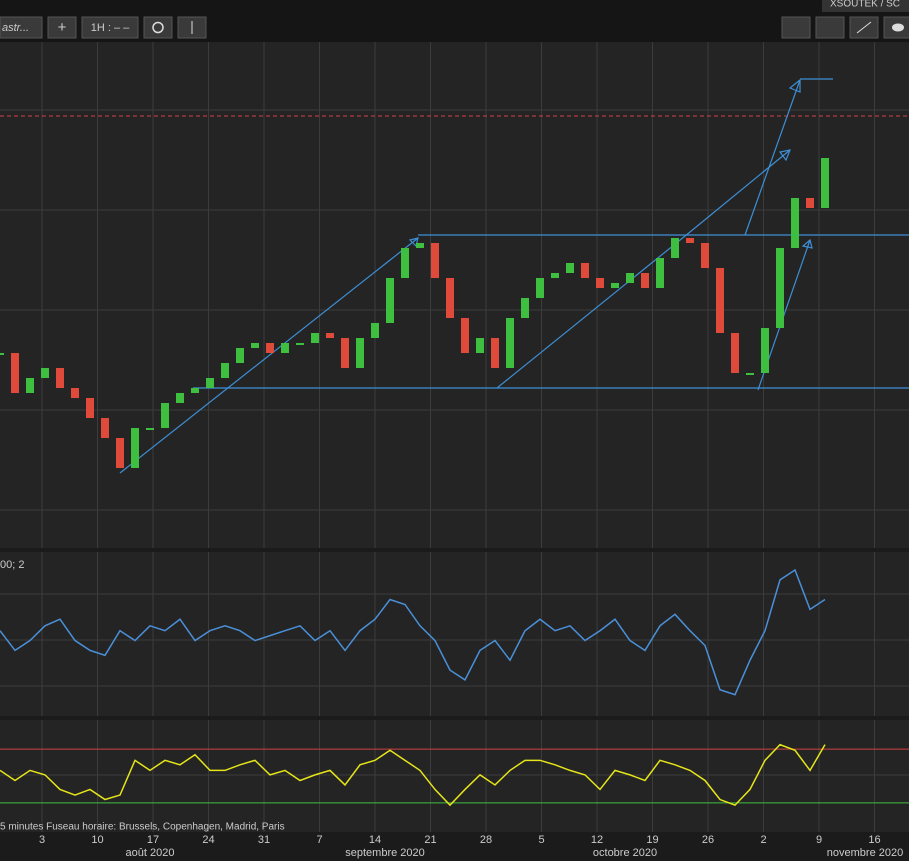  I want to click on x-tick-label: 16, so click(874, 840).